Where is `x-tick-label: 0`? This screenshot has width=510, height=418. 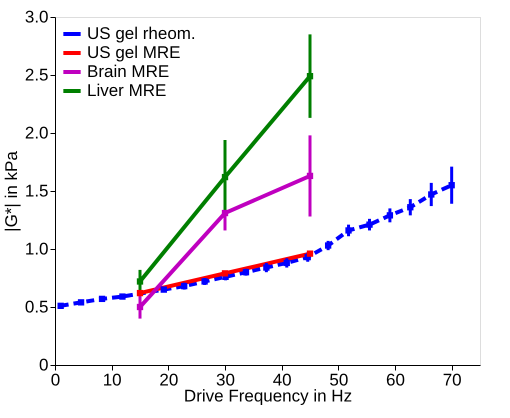
x-tick-label: 0 is located at coordinates (55, 380).